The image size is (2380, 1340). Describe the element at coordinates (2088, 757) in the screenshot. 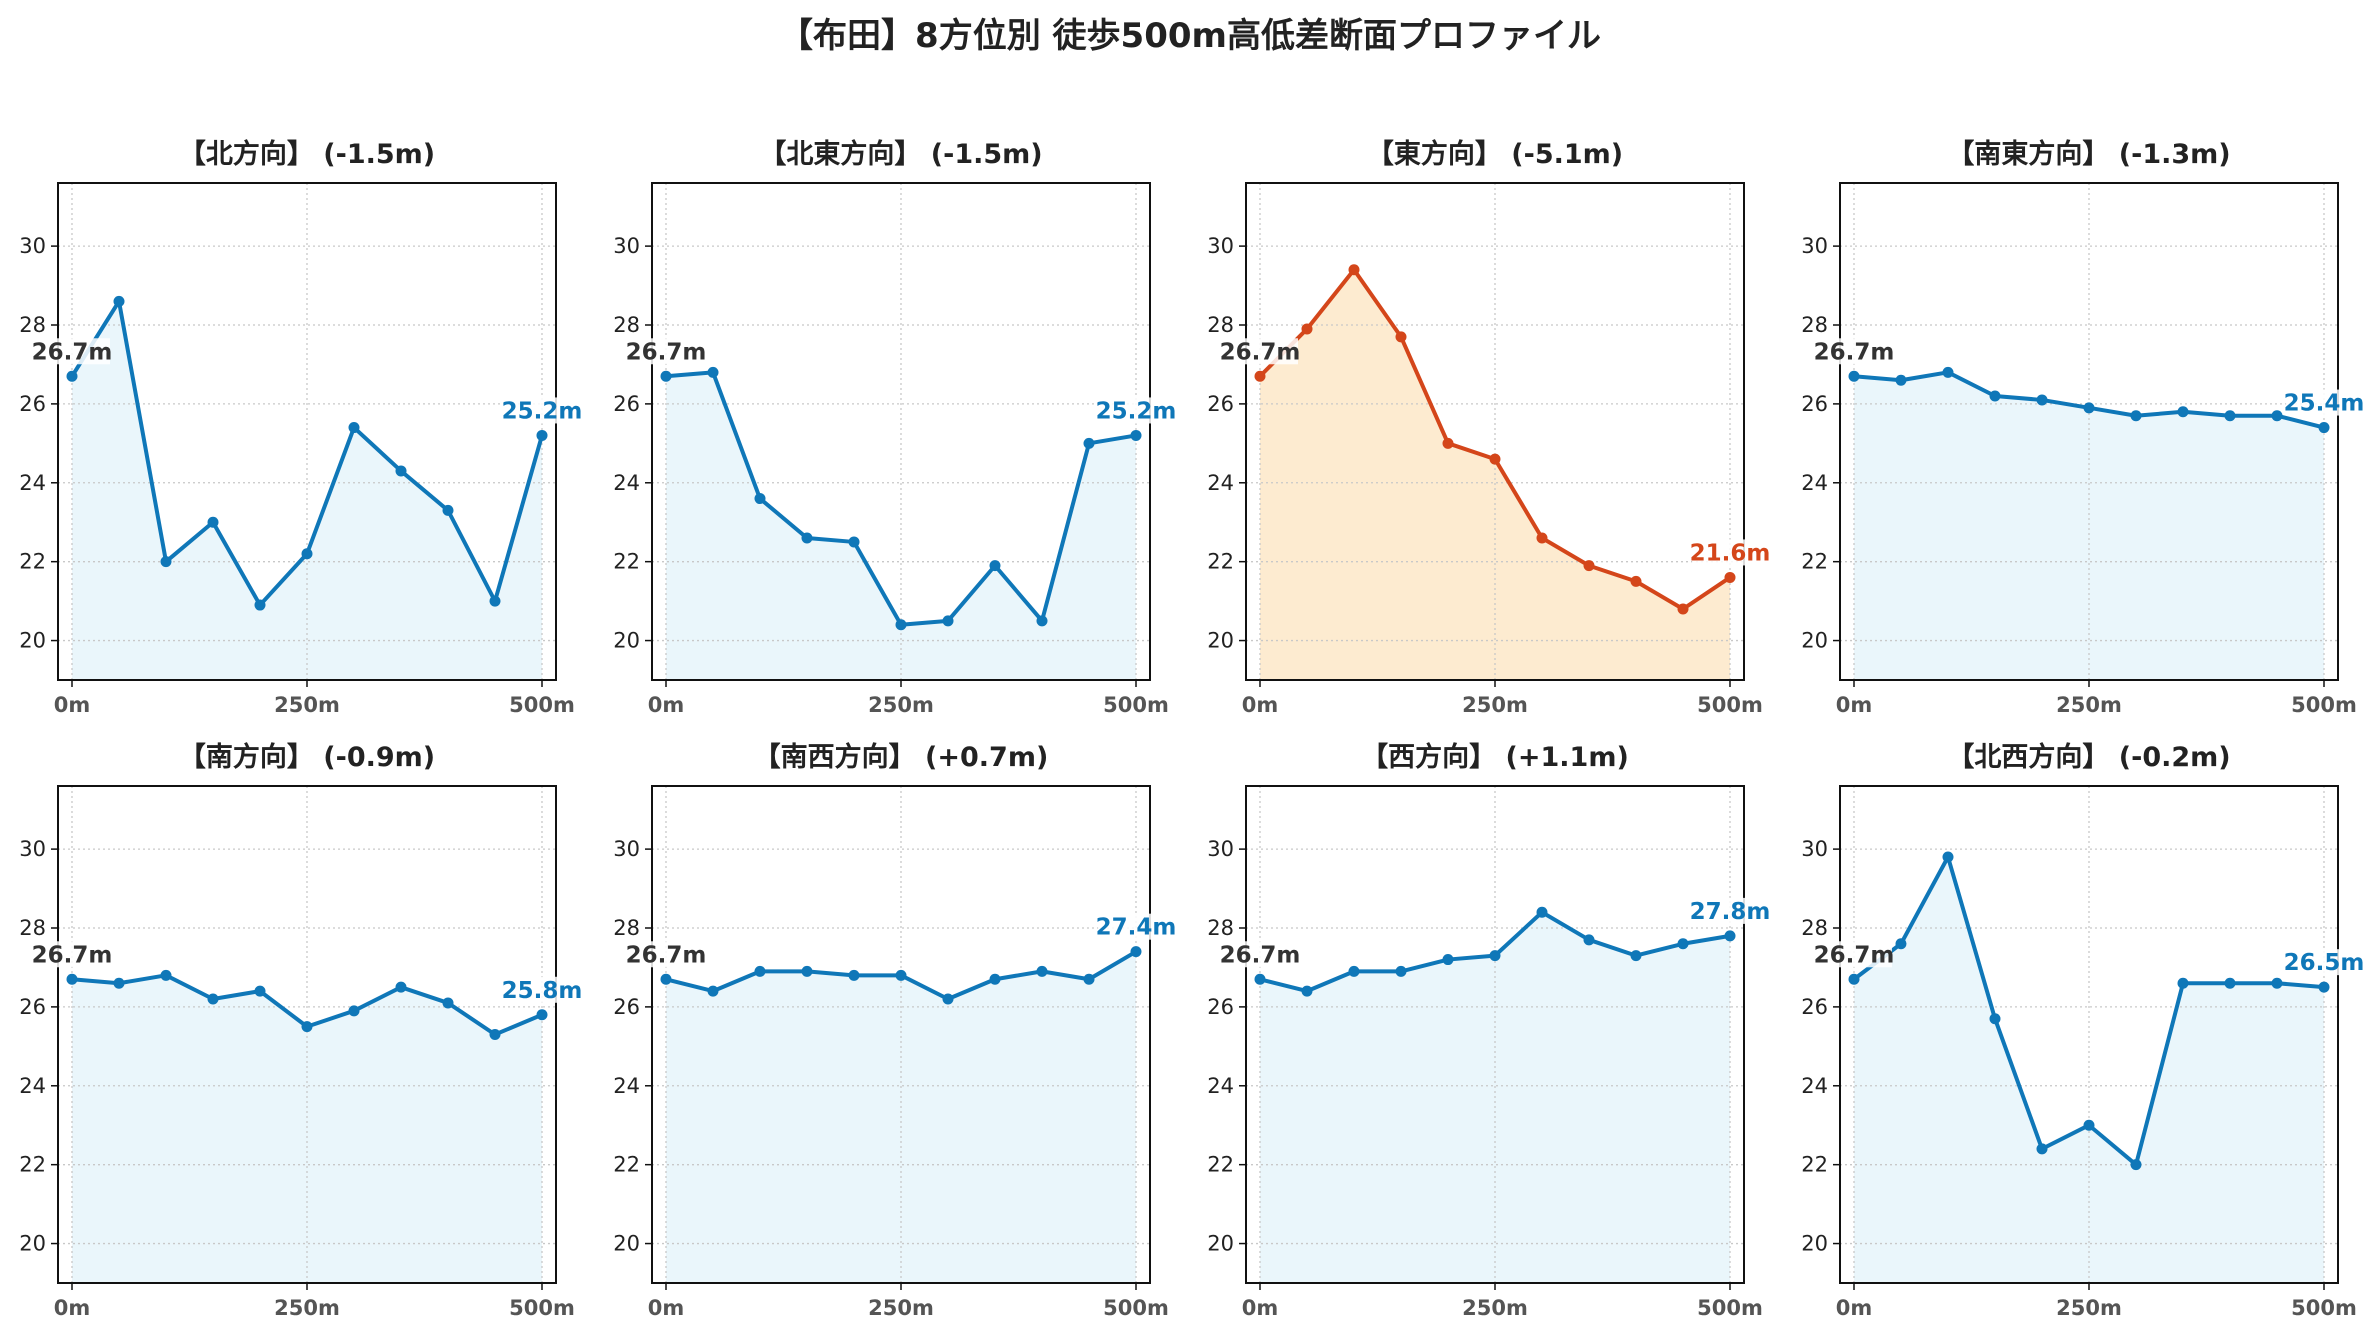

I see `chart-title: 【北西方向】 (-0.2m)` at that location.